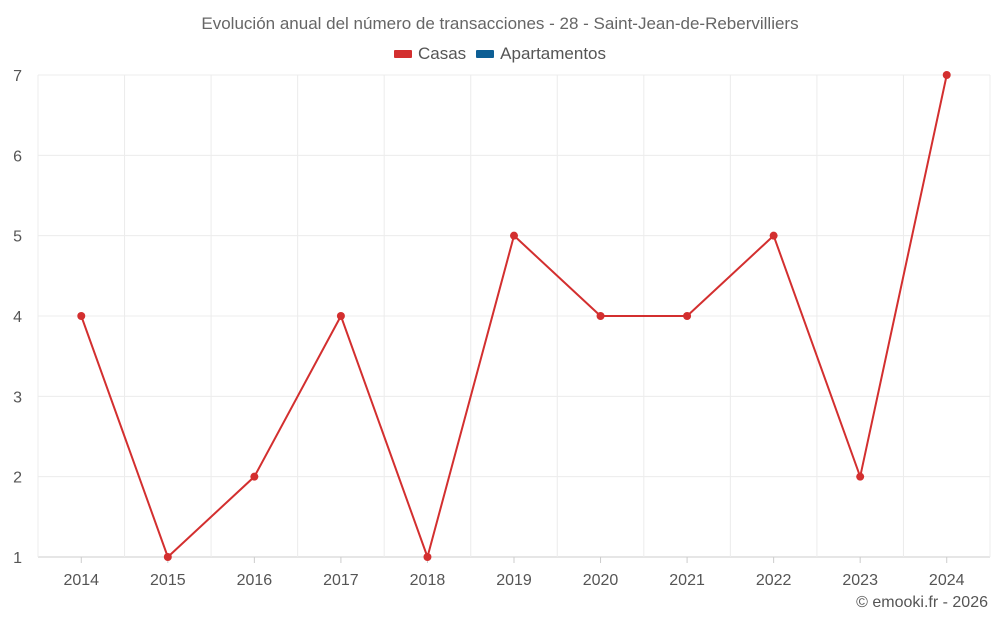 This screenshot has height=625, width=1000. I want to click on data-point-2017, so click(340, 316).